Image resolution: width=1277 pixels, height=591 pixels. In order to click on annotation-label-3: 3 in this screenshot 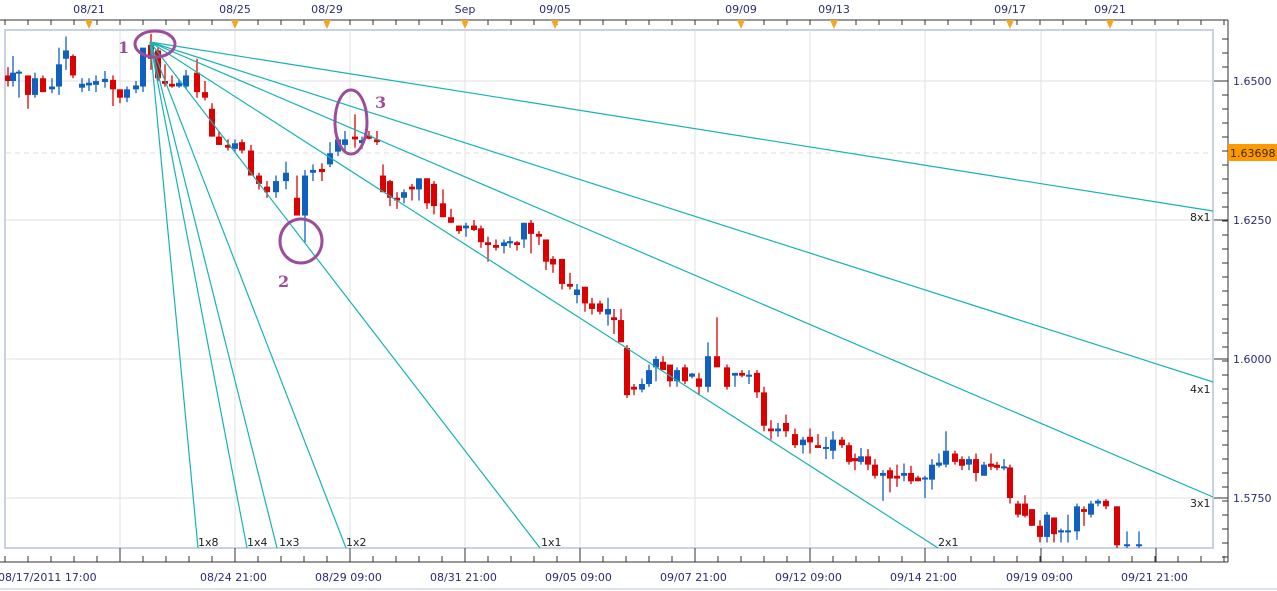, I will do `click(380, 102)`.